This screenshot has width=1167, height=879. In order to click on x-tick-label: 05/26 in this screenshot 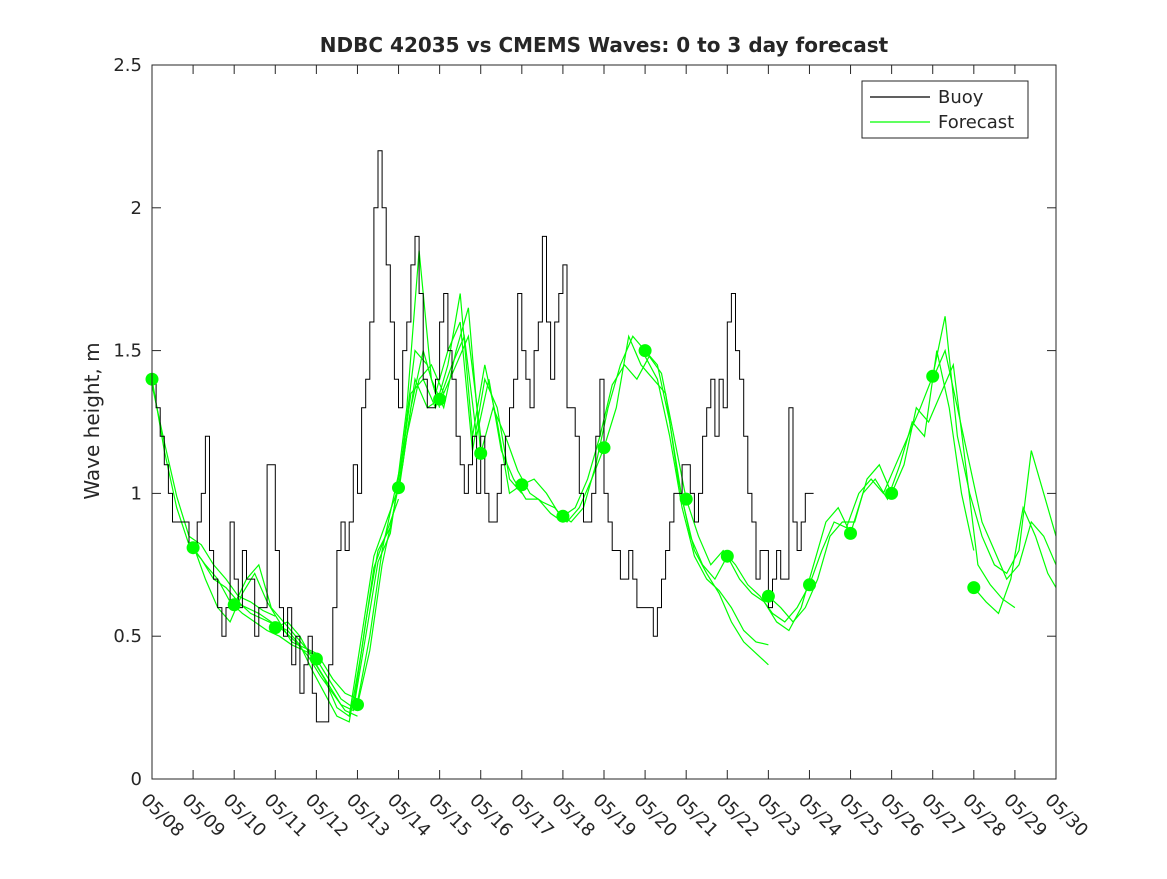, I will do `click(902, 816)`.